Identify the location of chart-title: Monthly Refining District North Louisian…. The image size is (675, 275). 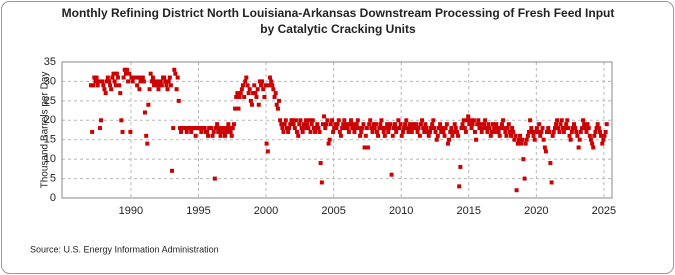
(338, 13).